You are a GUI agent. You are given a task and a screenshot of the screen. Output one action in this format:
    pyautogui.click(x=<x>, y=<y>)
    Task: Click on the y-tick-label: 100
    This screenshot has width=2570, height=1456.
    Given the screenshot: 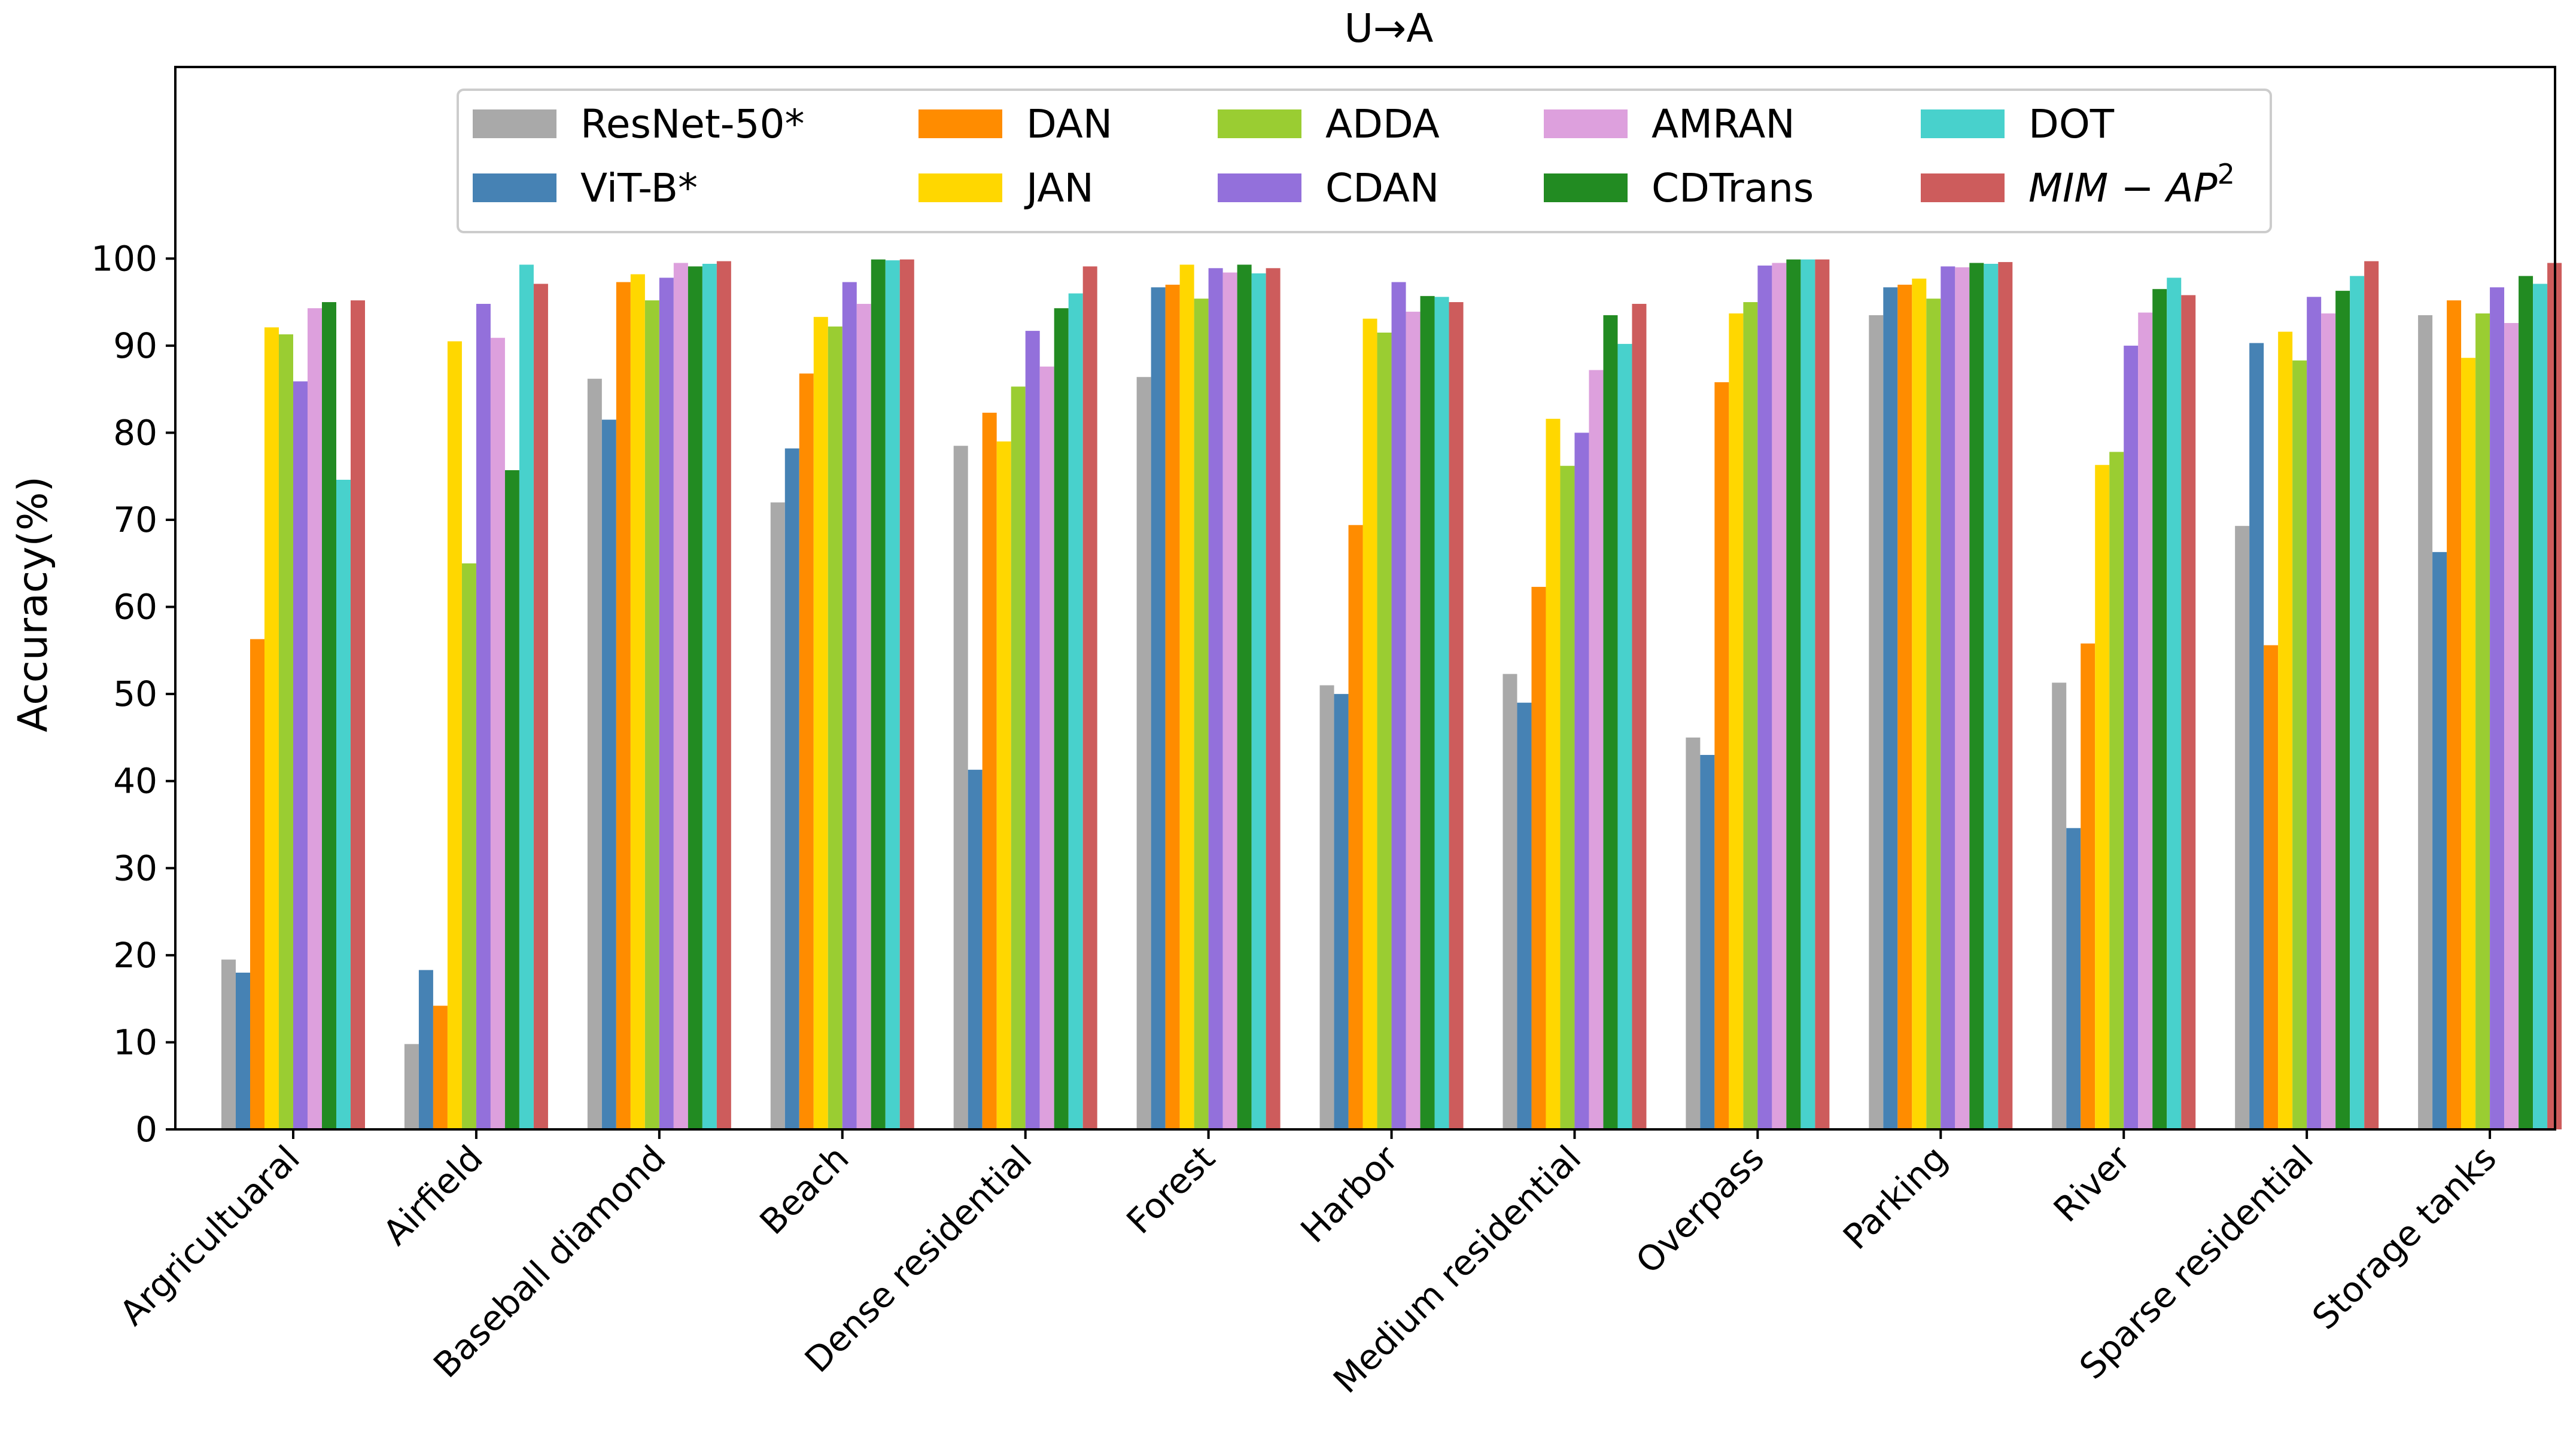 What is the action you would take?
    pyautogui.click(x=124, y=258)
    